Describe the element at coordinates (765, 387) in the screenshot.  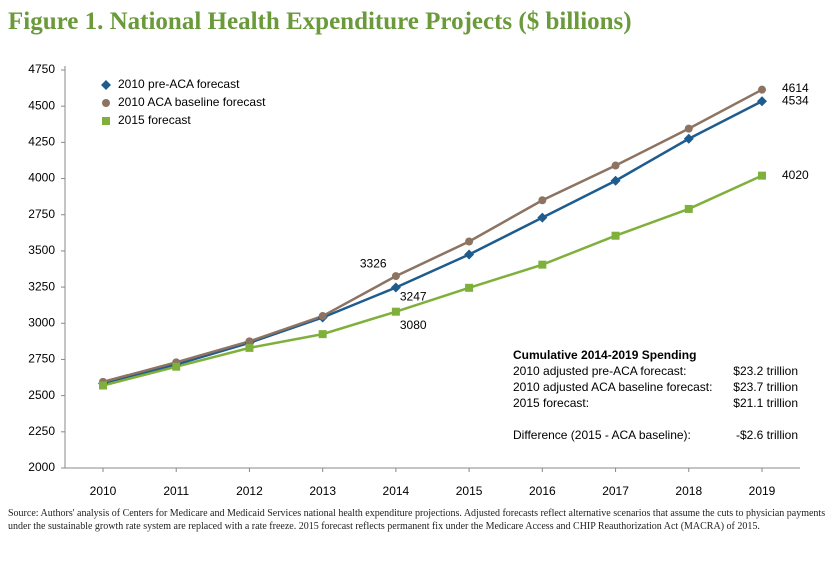
I see `box-value: $23.7 trillion` at that location.